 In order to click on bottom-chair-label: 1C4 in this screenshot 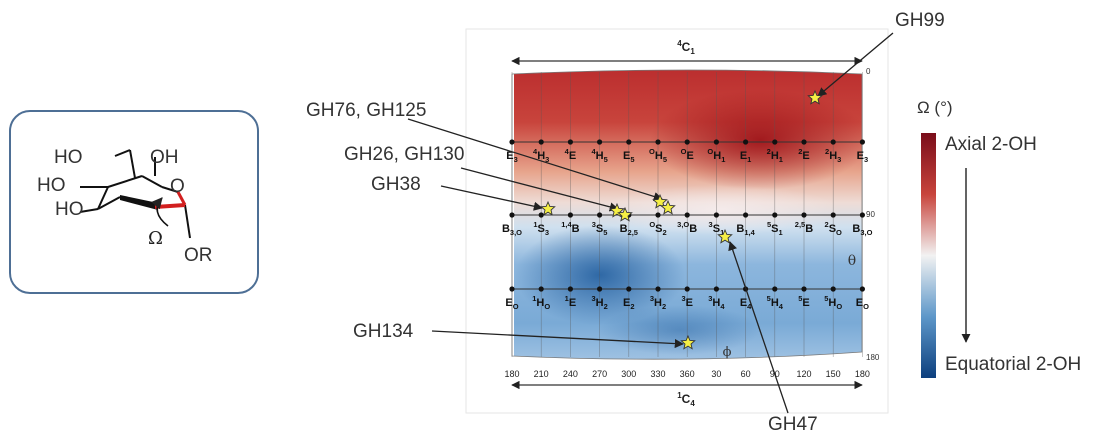, I will do `click(686, 399)`.